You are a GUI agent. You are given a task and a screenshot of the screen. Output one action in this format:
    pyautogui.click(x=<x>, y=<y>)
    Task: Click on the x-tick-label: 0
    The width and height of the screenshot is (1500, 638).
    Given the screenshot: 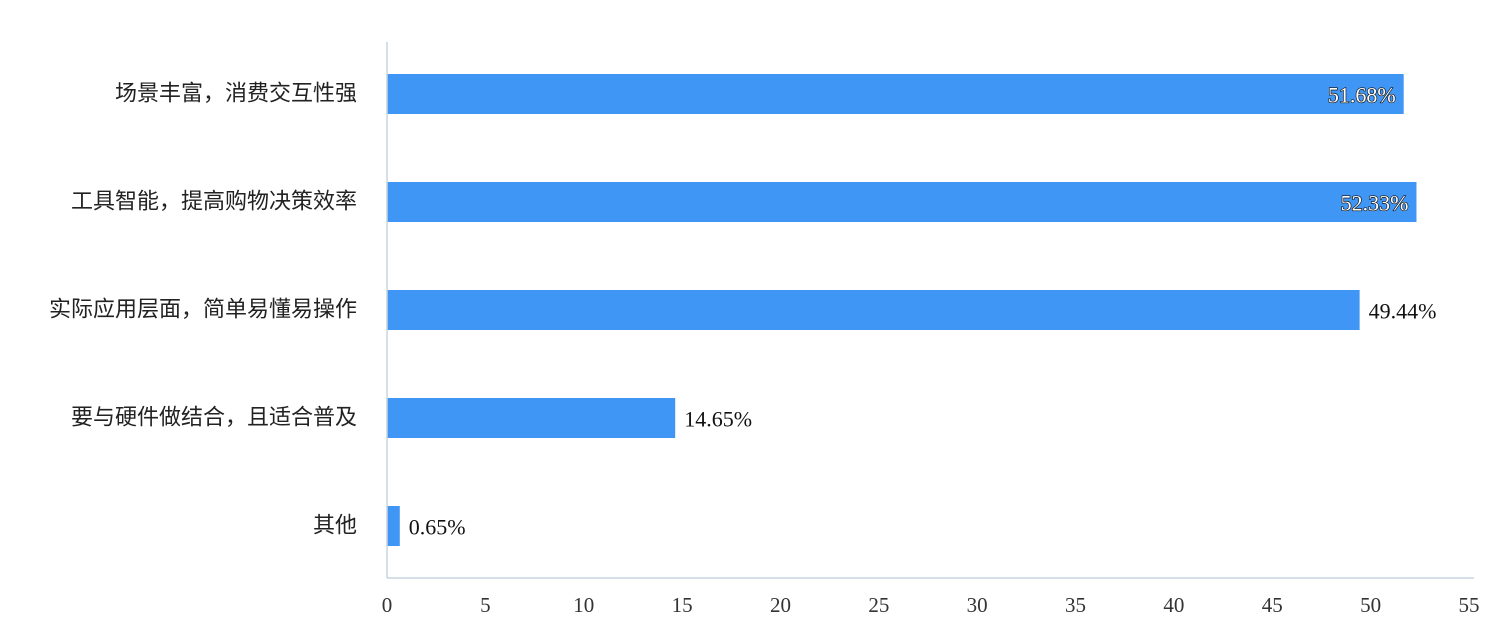 What is the action you would take?
    pyautogui.click(x=387, y=605)
    